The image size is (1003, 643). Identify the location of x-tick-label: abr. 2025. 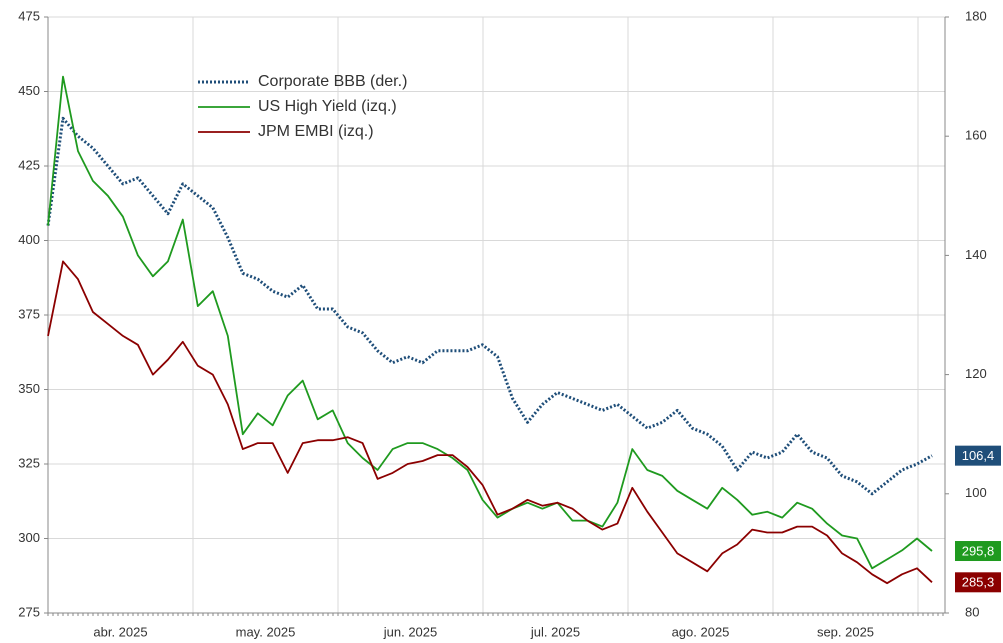
(120, 631).